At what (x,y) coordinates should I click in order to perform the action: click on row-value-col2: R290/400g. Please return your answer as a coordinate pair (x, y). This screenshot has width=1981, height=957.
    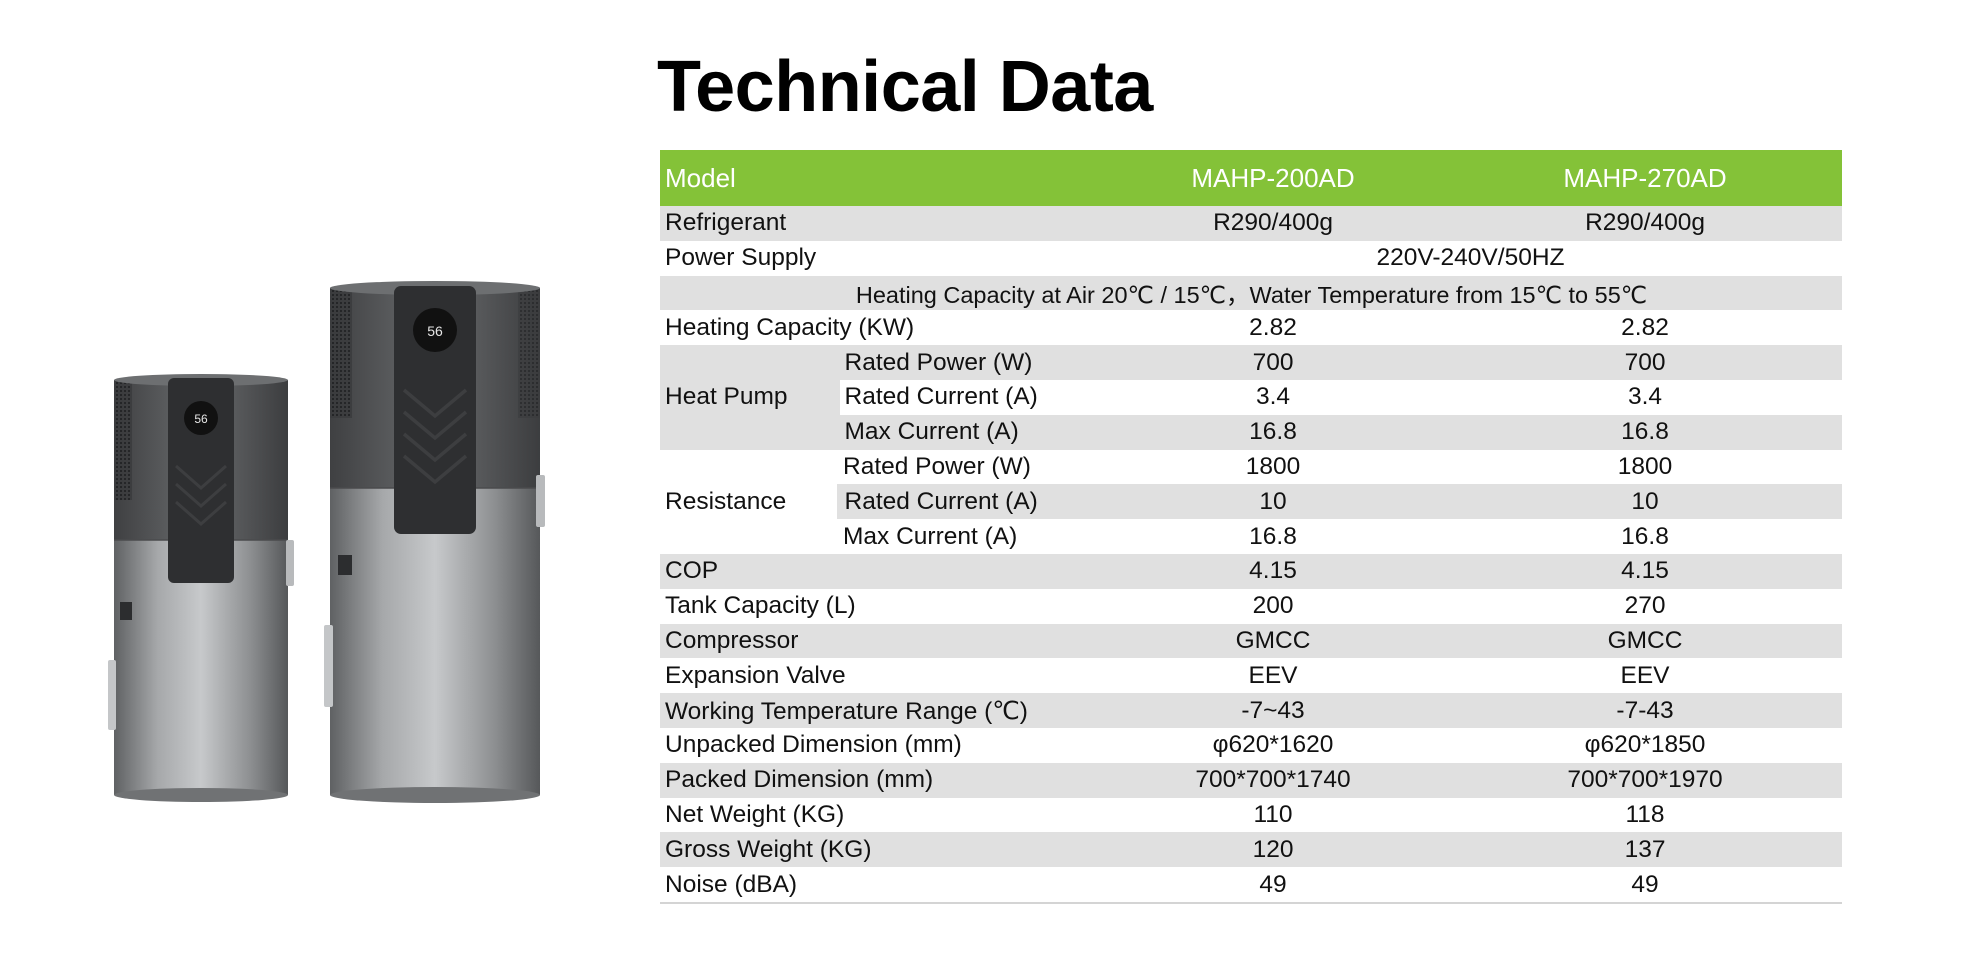
    Looking at the image, I should click on (1645, 223).